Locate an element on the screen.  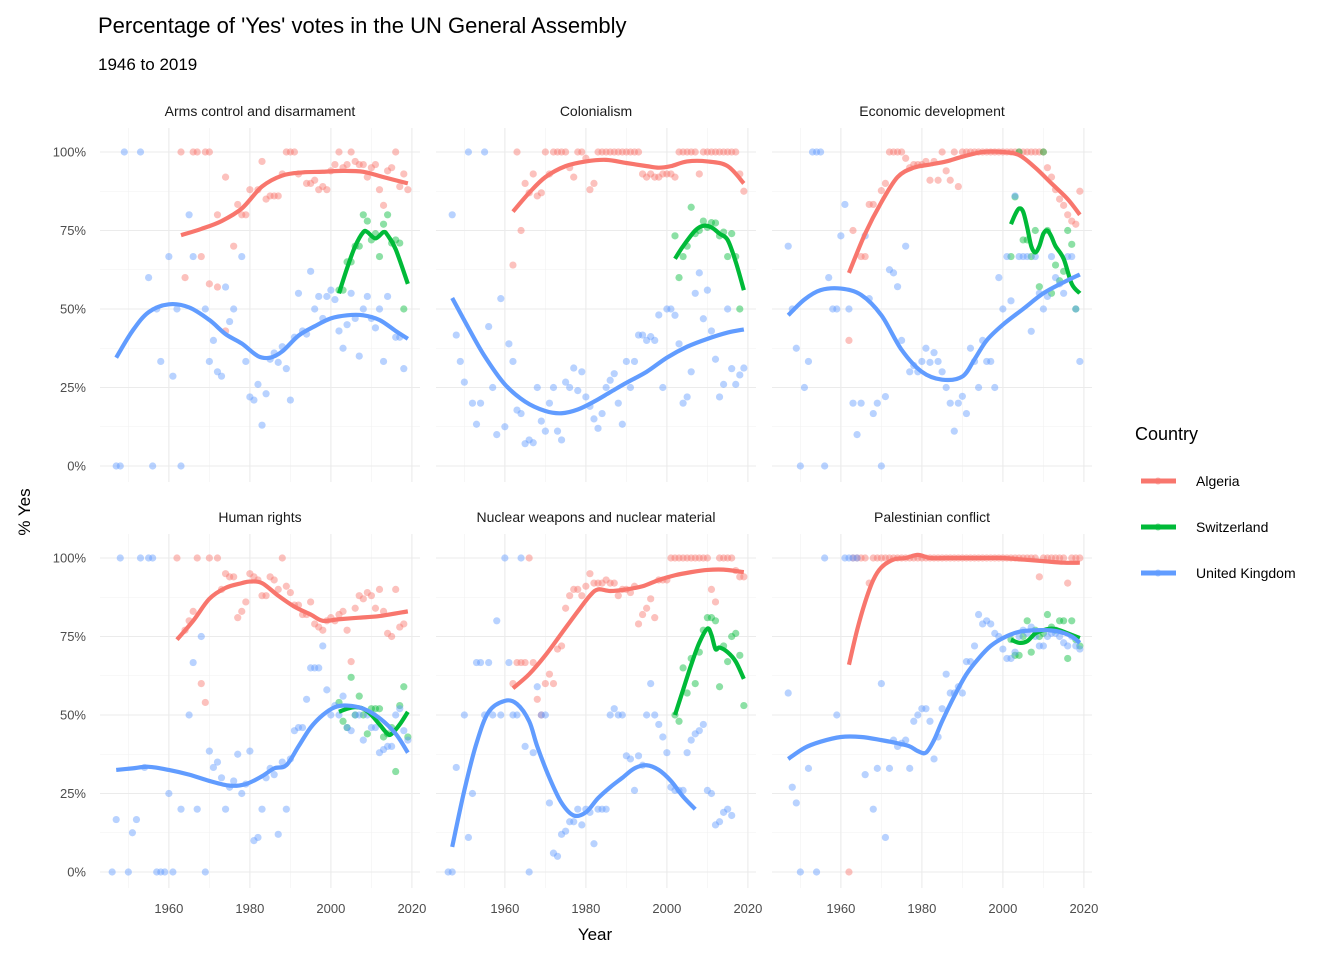
smooth-line-united-kingdom is located at coordinates (934, 694).